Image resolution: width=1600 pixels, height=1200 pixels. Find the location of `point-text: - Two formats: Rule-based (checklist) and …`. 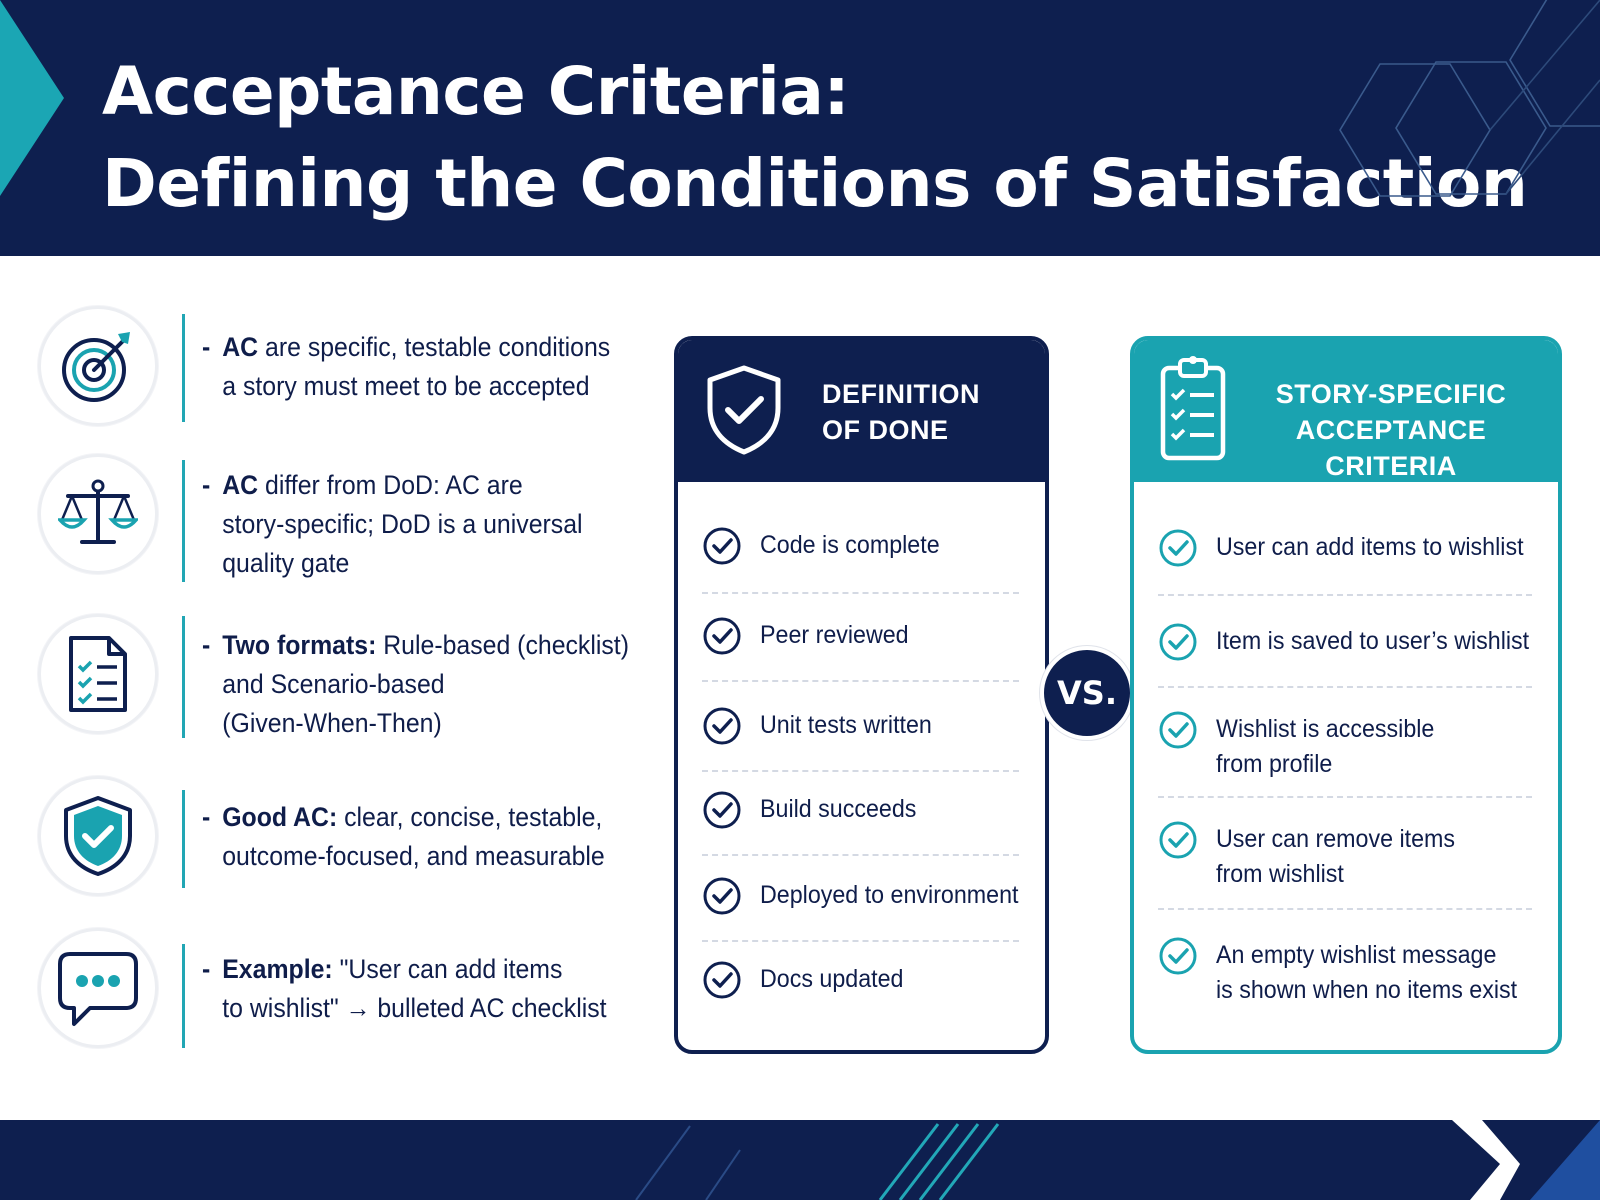

point-text: - Two formats: Rule-based (checklist) and … is located at coordinates (415, 684).